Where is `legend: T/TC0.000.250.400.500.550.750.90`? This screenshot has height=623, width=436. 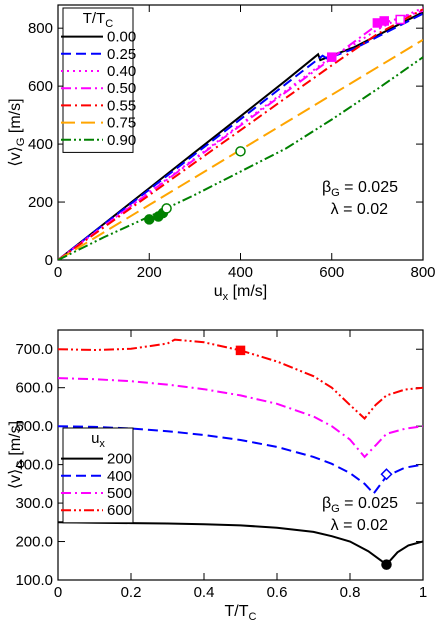
legend: T/TC0.000.250.400.500.550.750.90 is located at coordinates (98, 80).